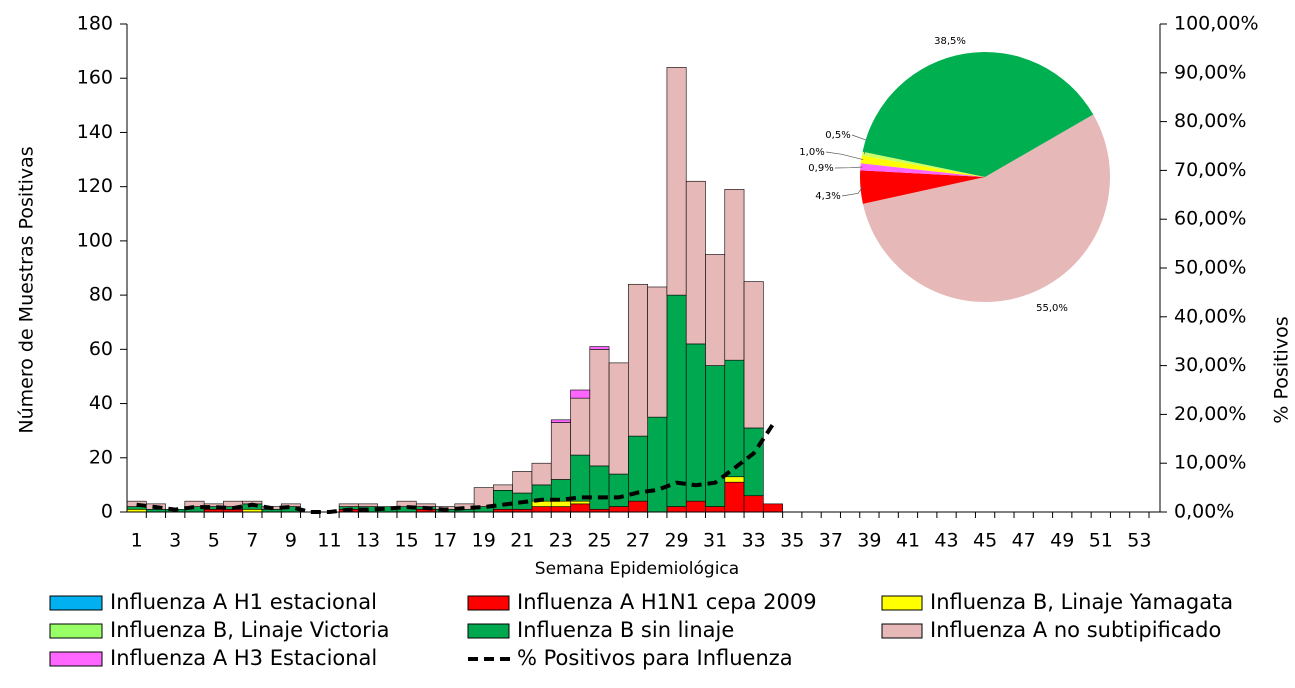 The width and height of the screenshot is (1295, 688). Describe the element at coordinates (329, 541) in the screenshot. I see `x-tick-label: 11` at that location.